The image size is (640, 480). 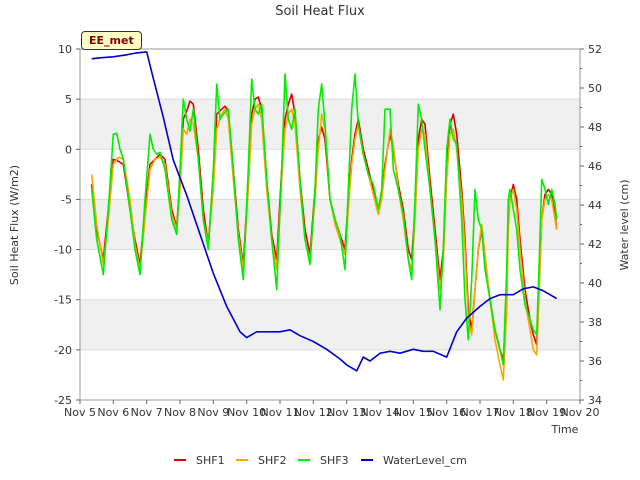 I want to click on y-left-tick-label: 5, so click(x=68, y=99).